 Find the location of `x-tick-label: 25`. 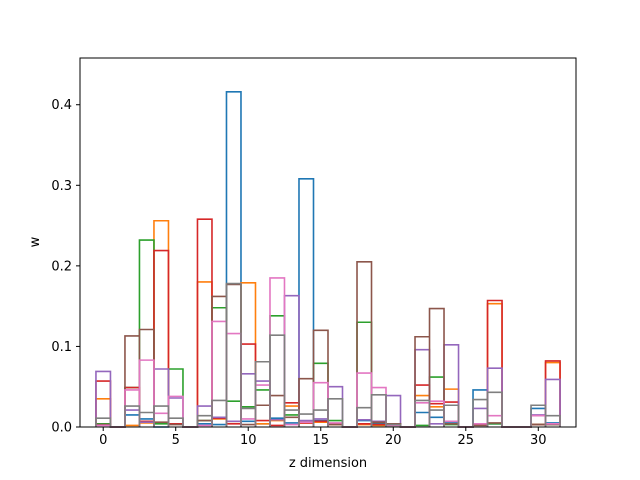

x-tick-label: 25 is located at coordinates (466, 440).